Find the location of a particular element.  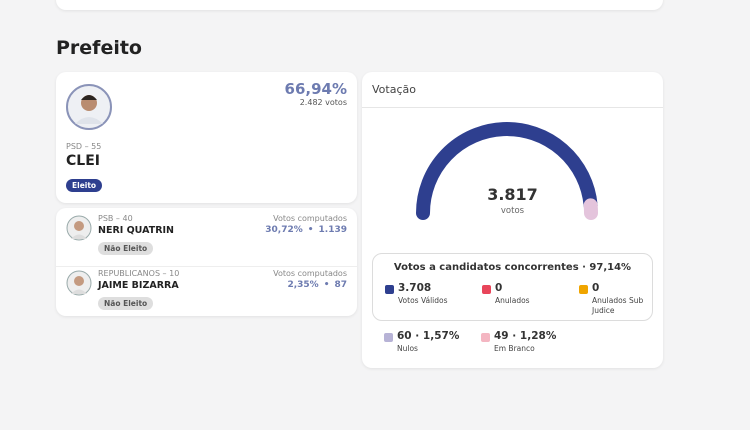

candidate-votes: 2,35% • 87 is located at coordinates (317, 285).